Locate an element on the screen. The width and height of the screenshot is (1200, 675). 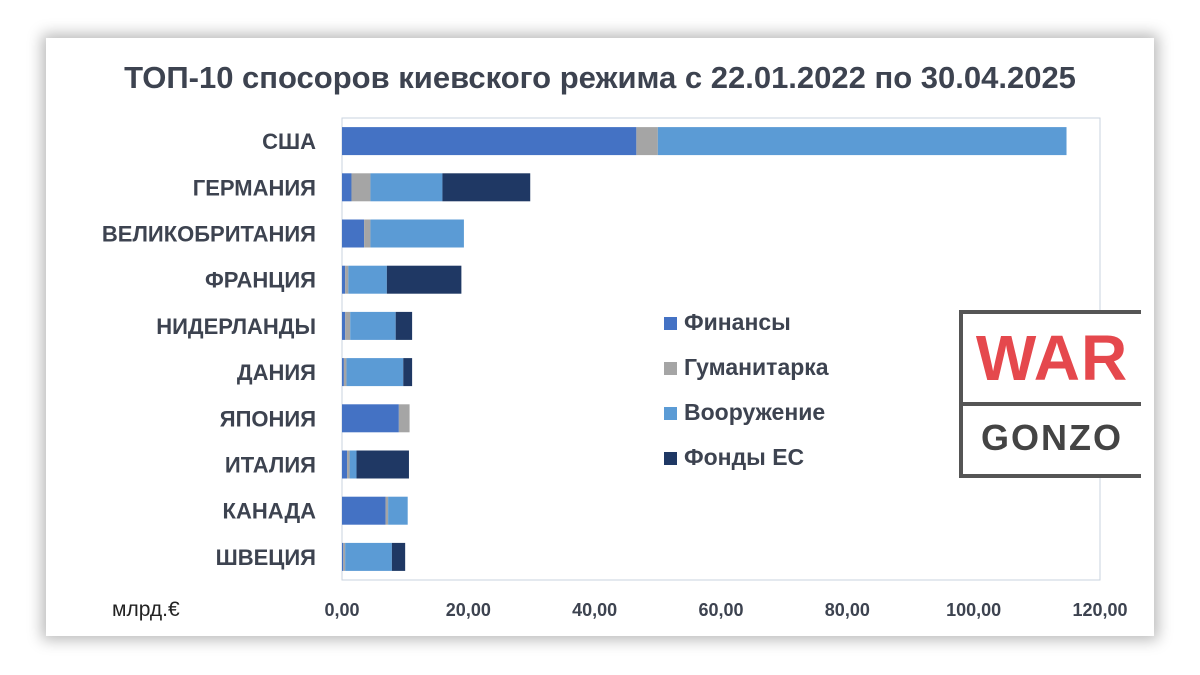
x-tick-label: 100,00 is located at coordinates (973, 610).